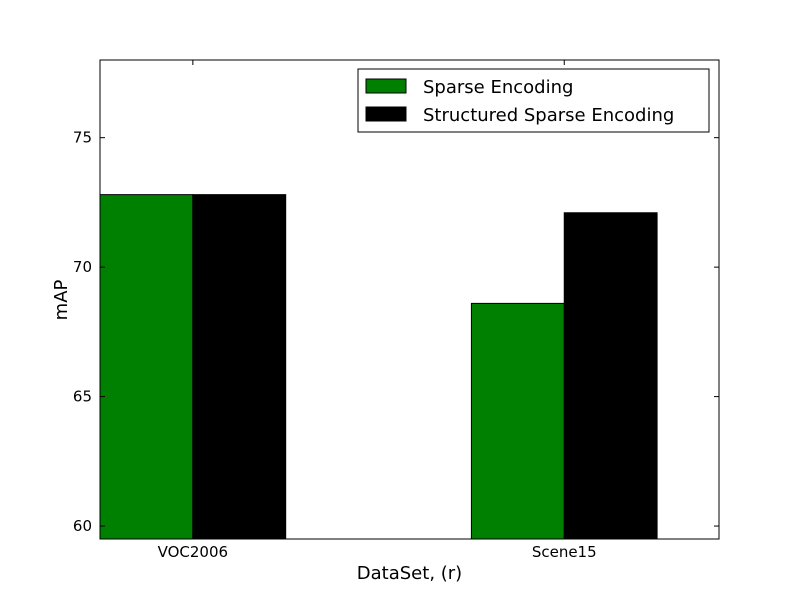 This screenshot has width=800, height=605. Describe the element at coordinates (82, 526) in the screenshot. I see `y-tick-label: 60` at that location.